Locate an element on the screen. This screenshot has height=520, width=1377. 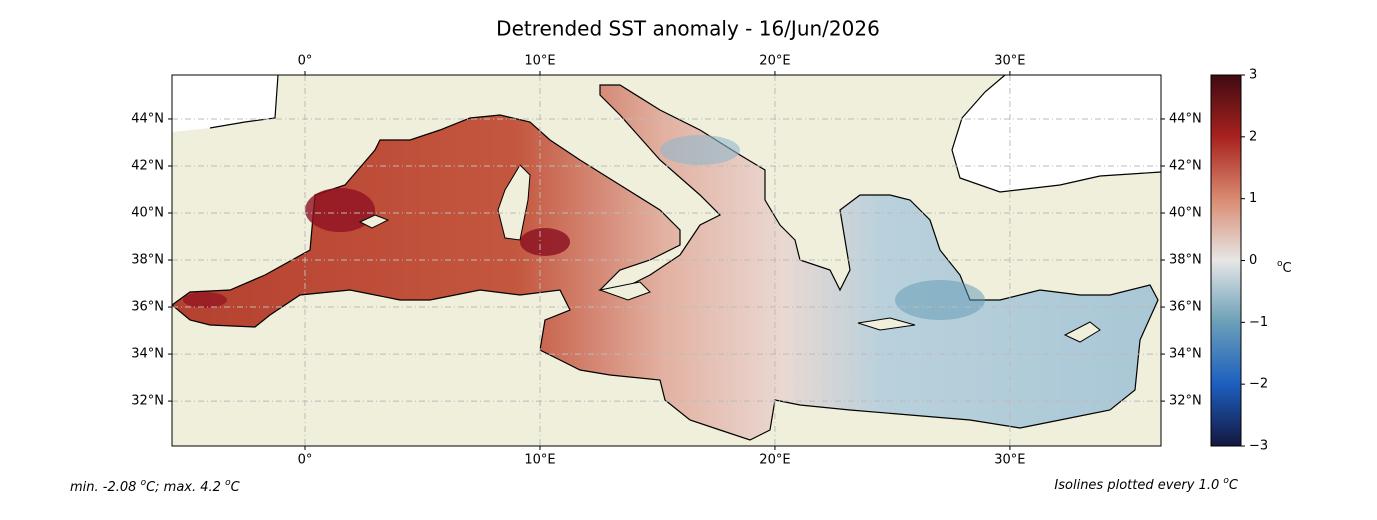
colorbar-unit: oC is located at coordinates (1284, 267).